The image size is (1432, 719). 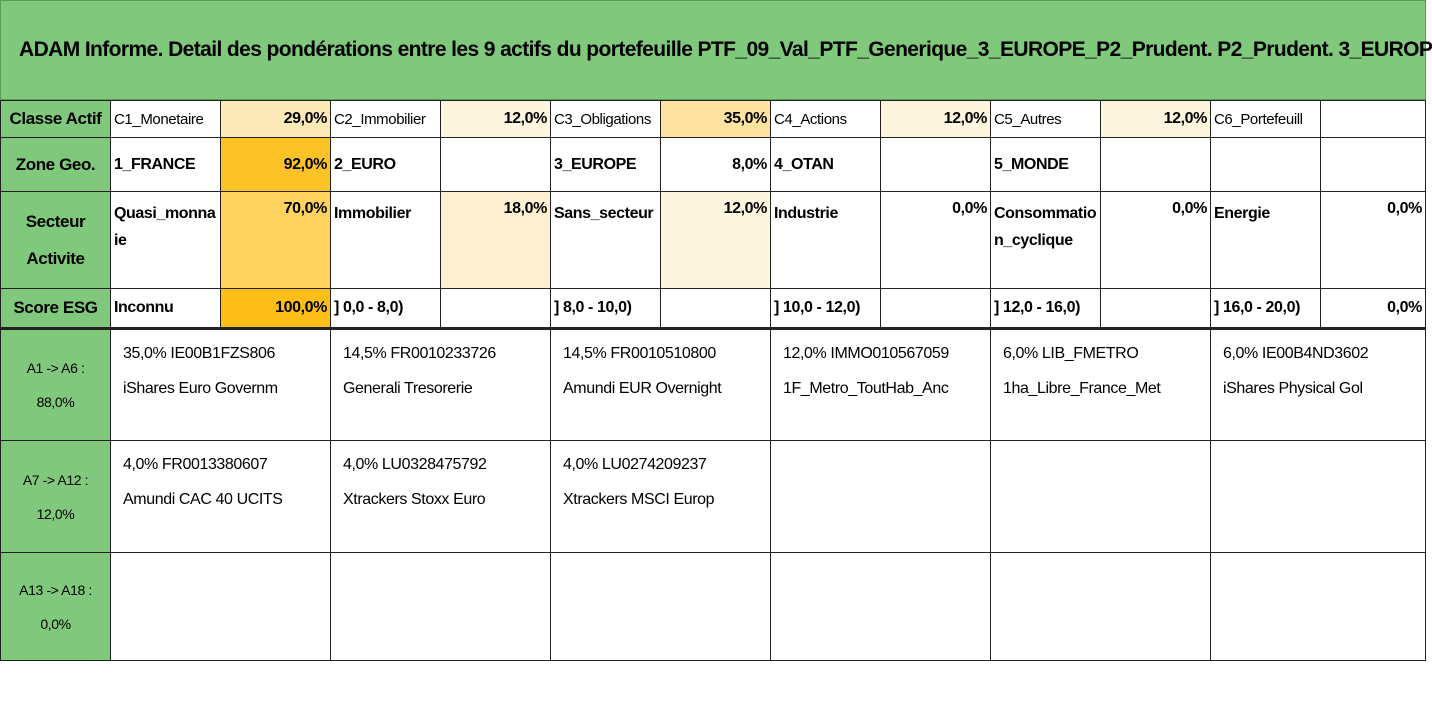 What do you see at coordinates (639, 499) in the screenshot?
I see `asset-name: Xtrackers MSCI Europ` at bounding box center [639, 499].